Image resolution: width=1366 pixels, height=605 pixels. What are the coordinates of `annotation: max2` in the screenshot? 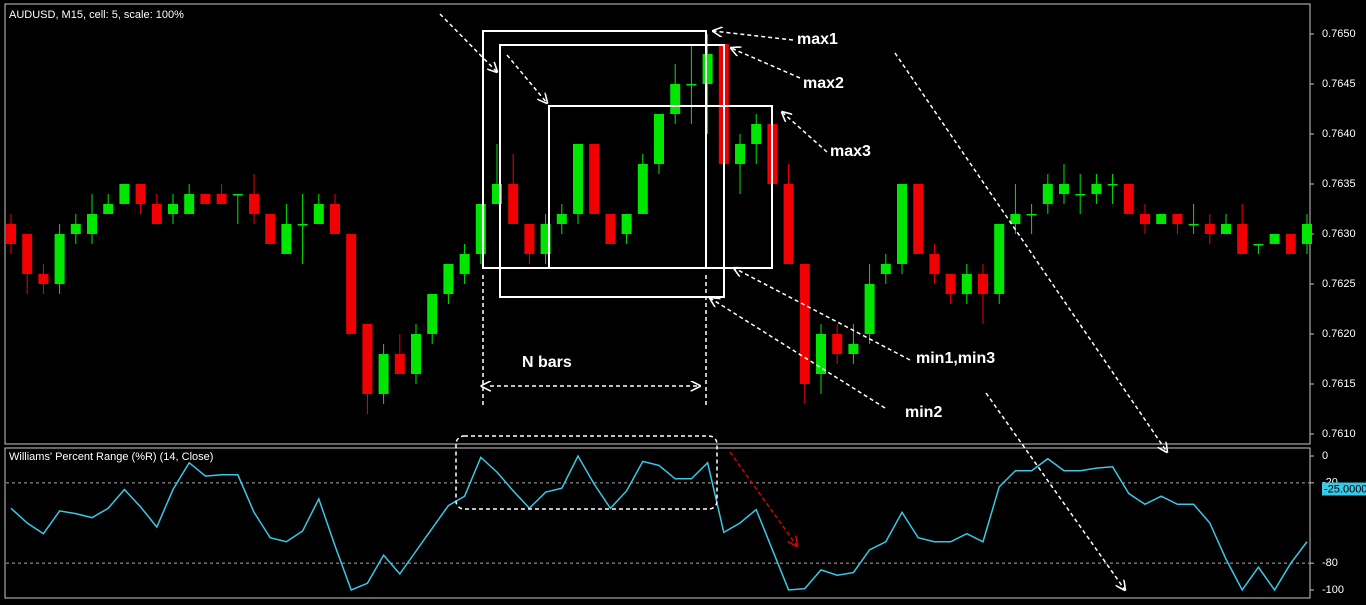 It's located at (823, 83).